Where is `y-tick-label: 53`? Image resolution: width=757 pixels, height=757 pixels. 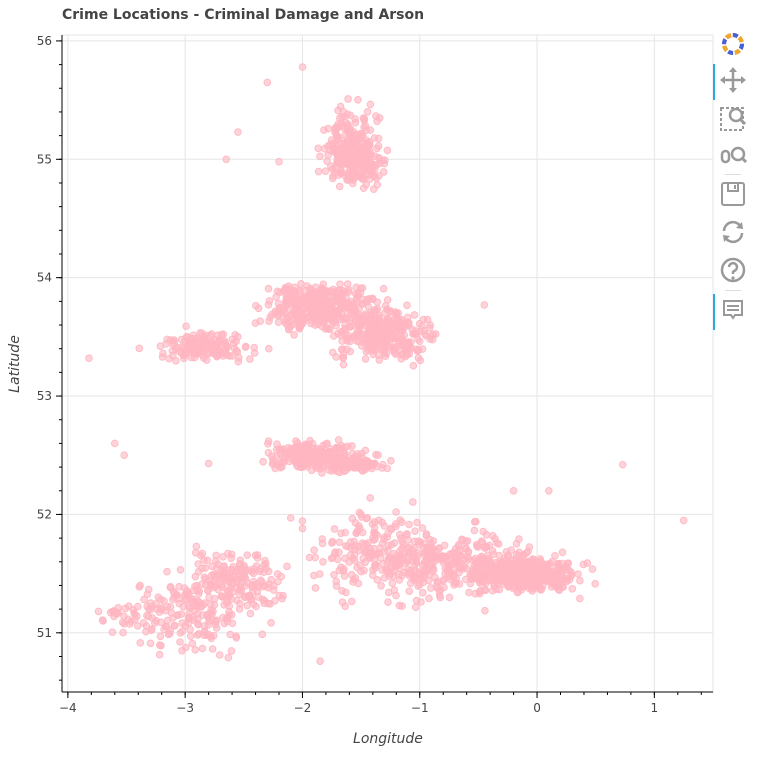 y-tick-label: 53 is located at coordinates (44, 396).